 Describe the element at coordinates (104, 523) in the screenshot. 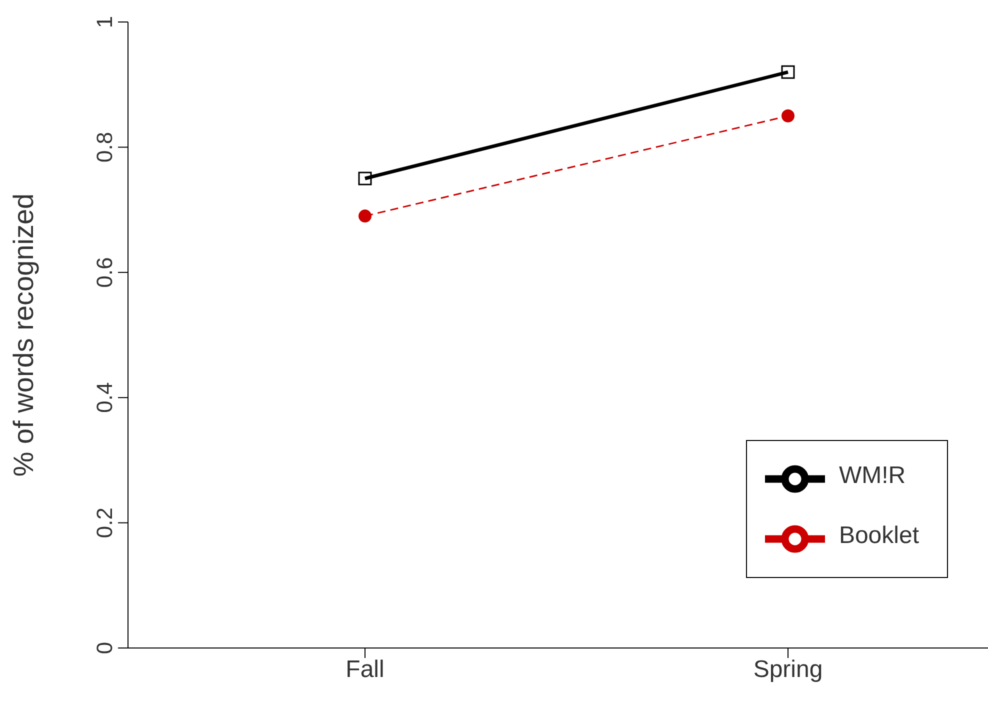

I see `y-tick-label: 0.2` at that location.